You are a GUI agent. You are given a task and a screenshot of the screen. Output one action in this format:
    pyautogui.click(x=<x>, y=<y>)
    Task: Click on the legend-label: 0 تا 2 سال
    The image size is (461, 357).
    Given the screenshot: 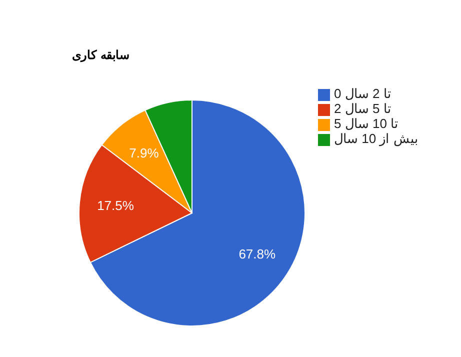 What is the action you would take?
    pyautogui.click(x=363, y=93)
    